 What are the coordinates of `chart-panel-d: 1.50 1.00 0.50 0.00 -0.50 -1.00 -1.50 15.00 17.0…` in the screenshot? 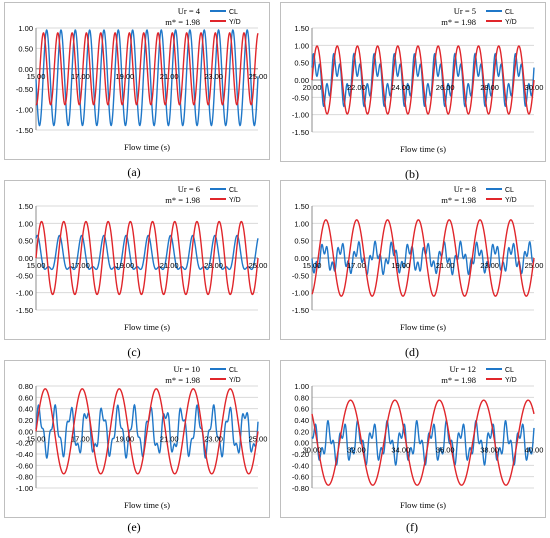 It's located at (413, 260).